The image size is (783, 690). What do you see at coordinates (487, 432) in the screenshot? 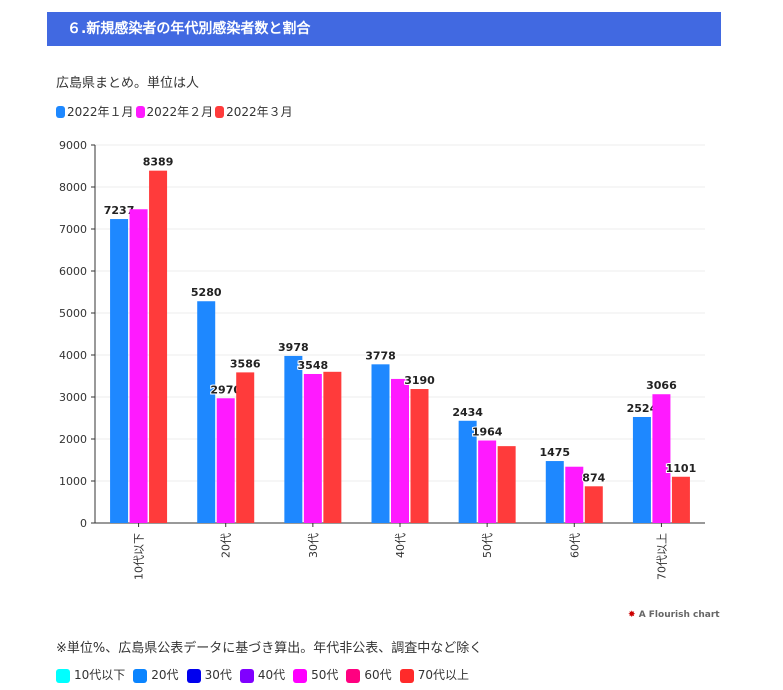
I see `data-label: 1964` at bounding box center [487, 432].